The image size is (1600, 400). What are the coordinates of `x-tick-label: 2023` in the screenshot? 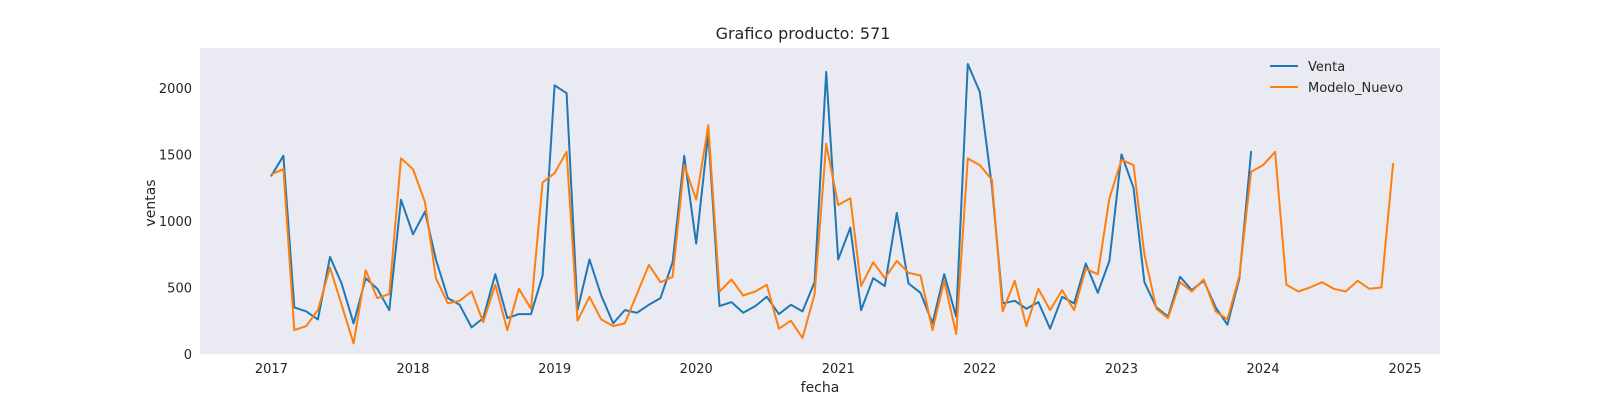 It's located at (1121, 369).